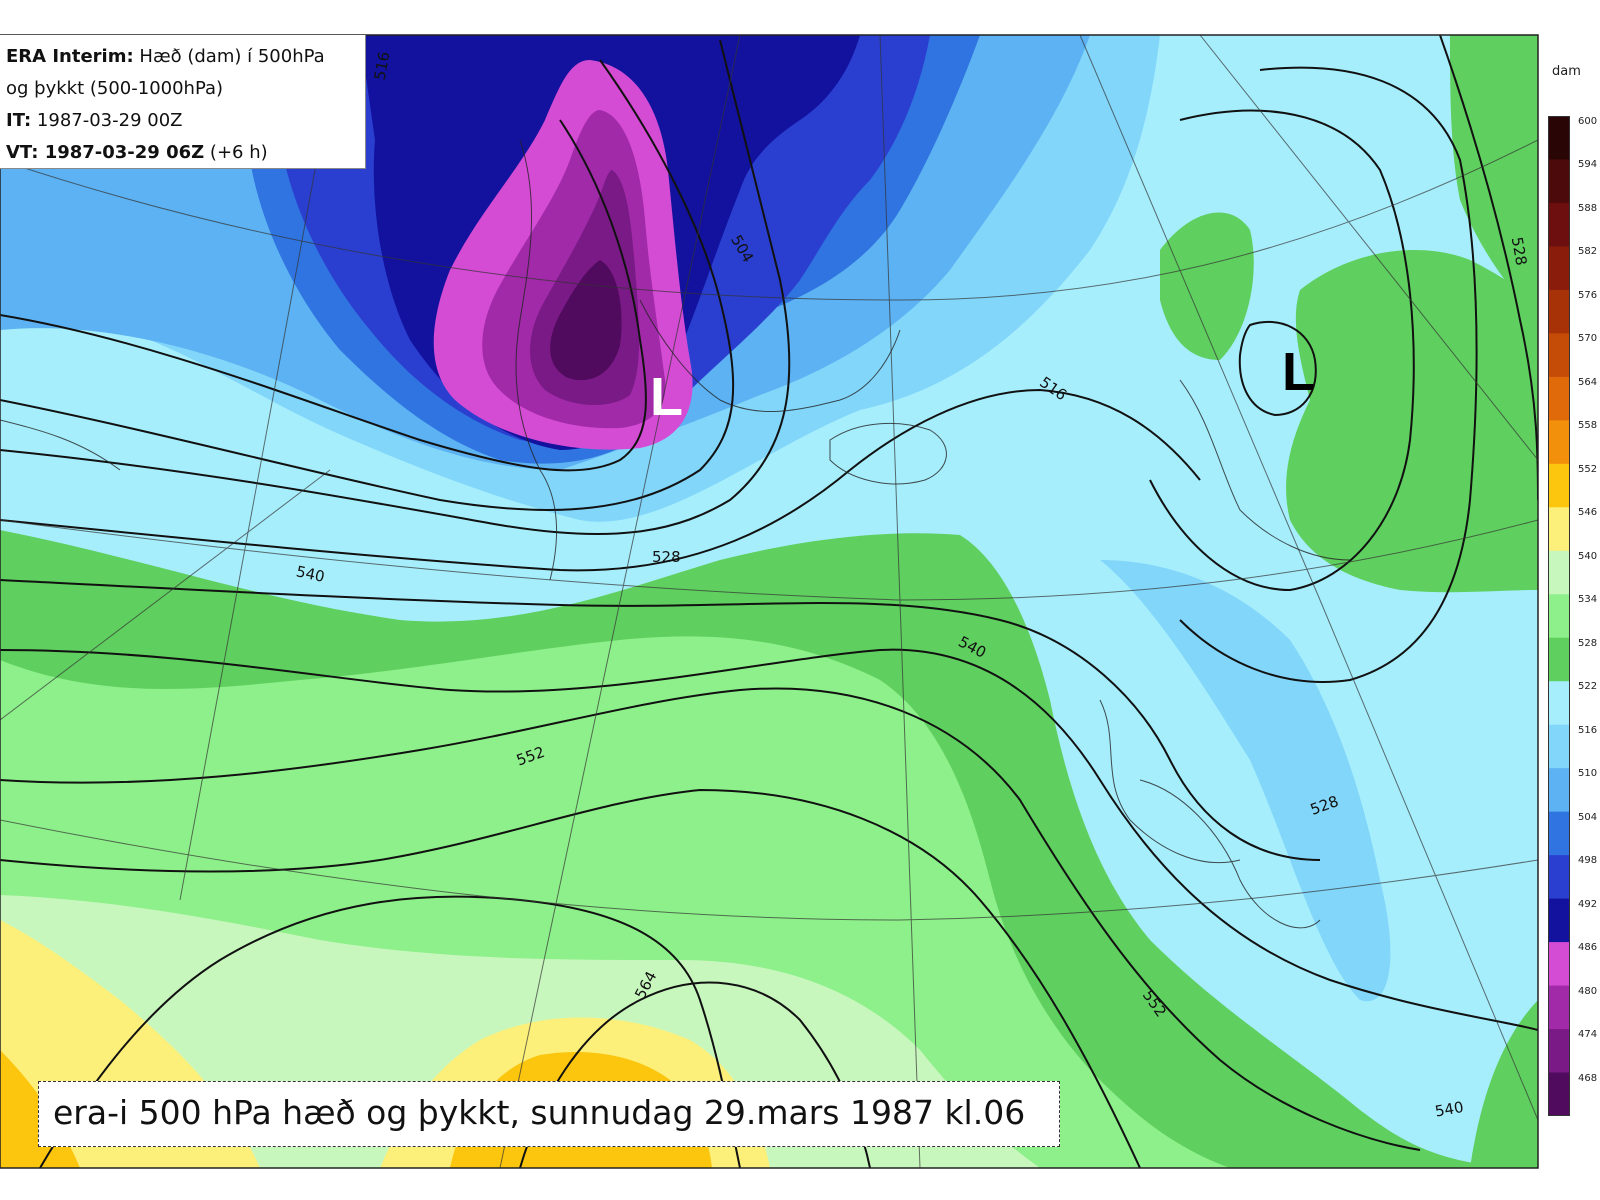  Describe the element at coordinates (1588, 556) in the screenshot. I see `colorbar-tick-label: 540` at that location.